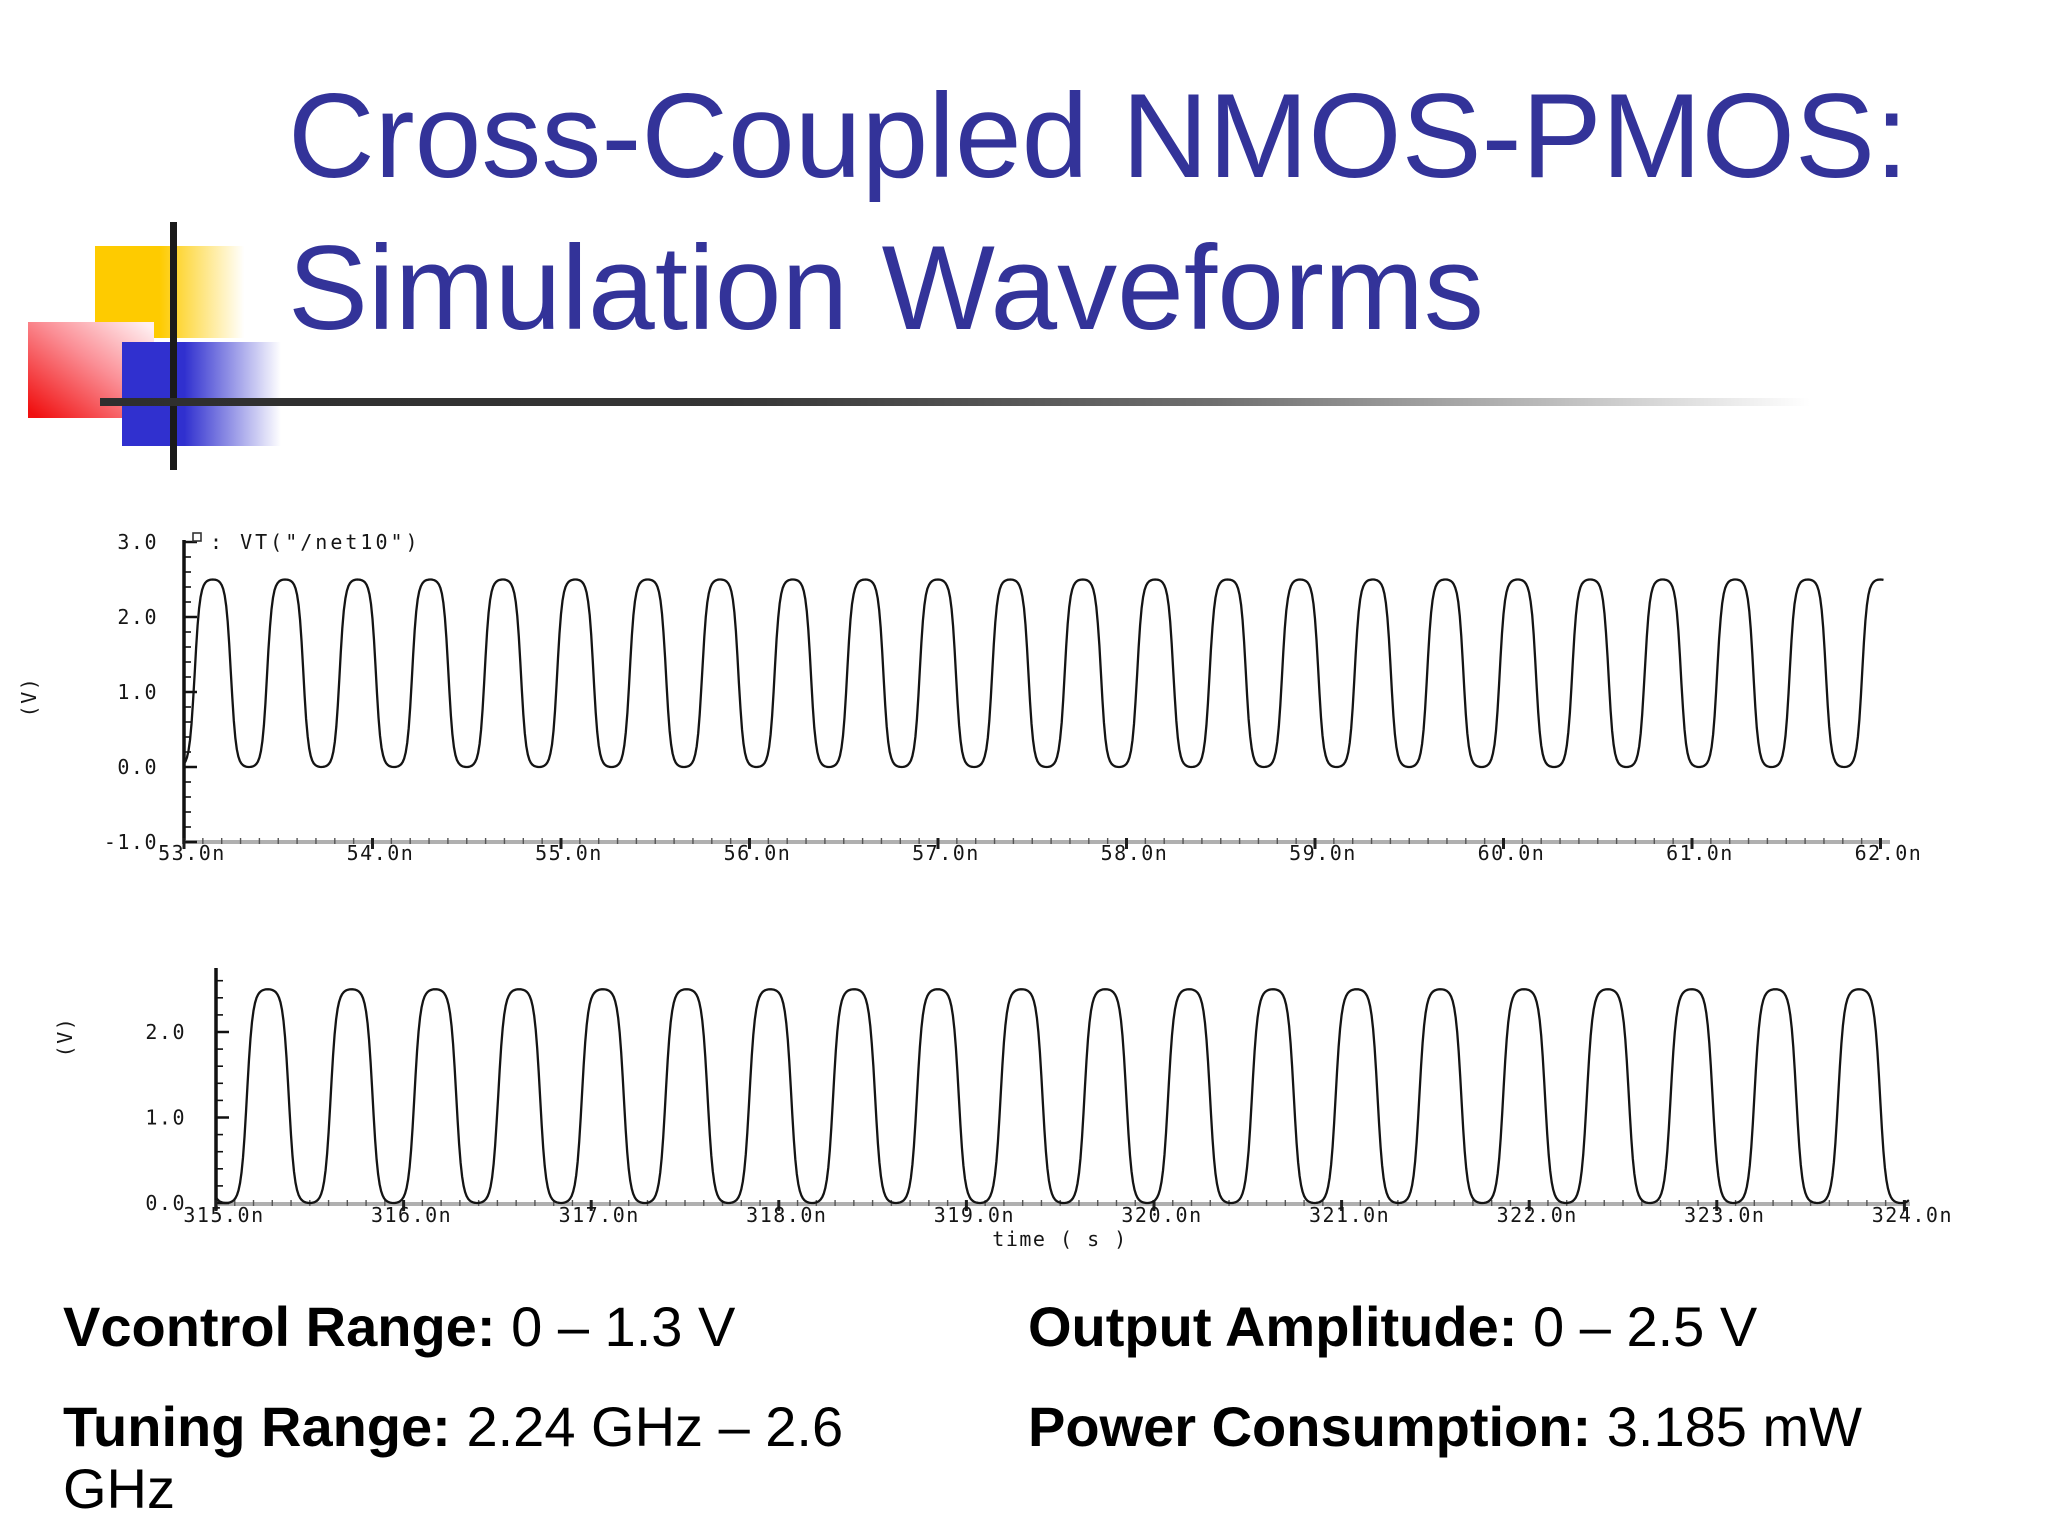  I want to click on x-tick-label: 53.0n, so click(192, 853).